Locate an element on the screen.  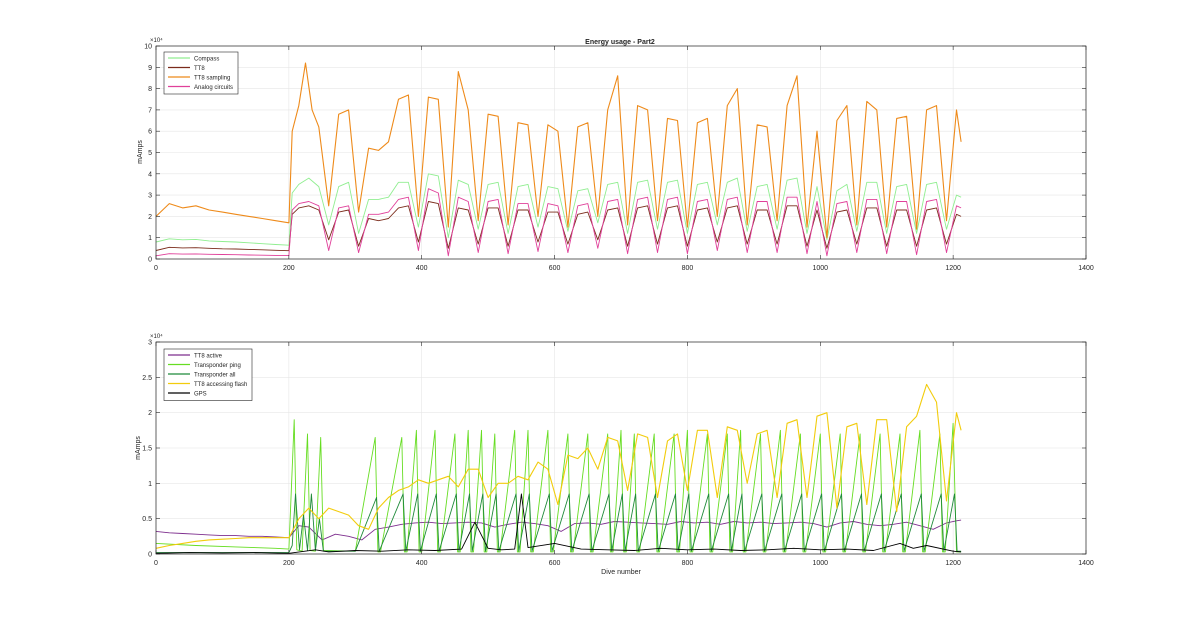
bottom-x-tick-label: 400 is located at coordinates (422, 563).